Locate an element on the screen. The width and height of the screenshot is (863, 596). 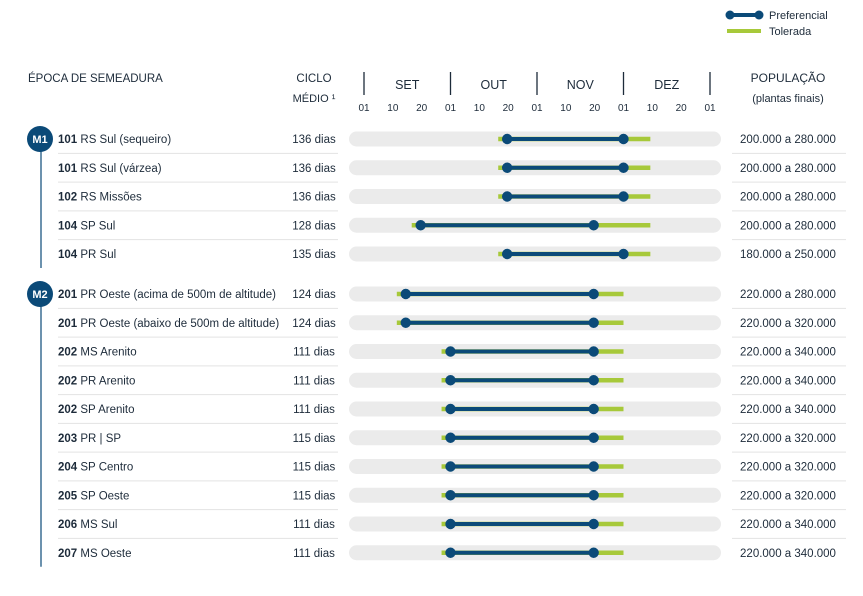
region-name: RS Missões is located at coordinates (111, 198).